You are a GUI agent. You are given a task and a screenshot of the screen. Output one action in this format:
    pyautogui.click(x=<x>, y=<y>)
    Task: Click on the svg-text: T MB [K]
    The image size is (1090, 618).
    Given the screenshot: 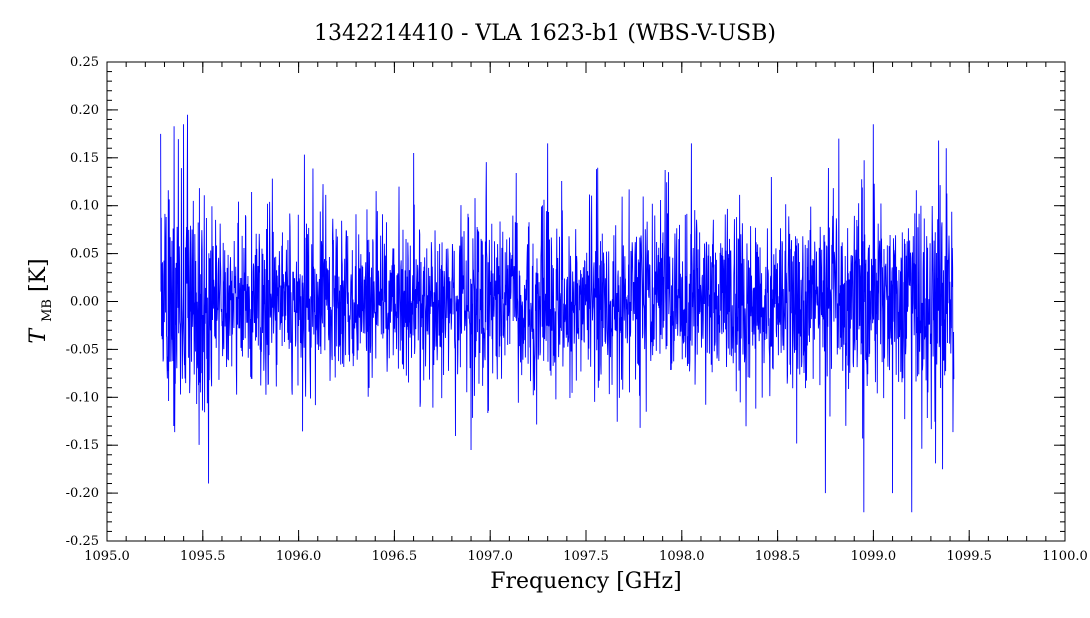 What is the action you would take?
    pyautogui.click(x=41, y=300)
    